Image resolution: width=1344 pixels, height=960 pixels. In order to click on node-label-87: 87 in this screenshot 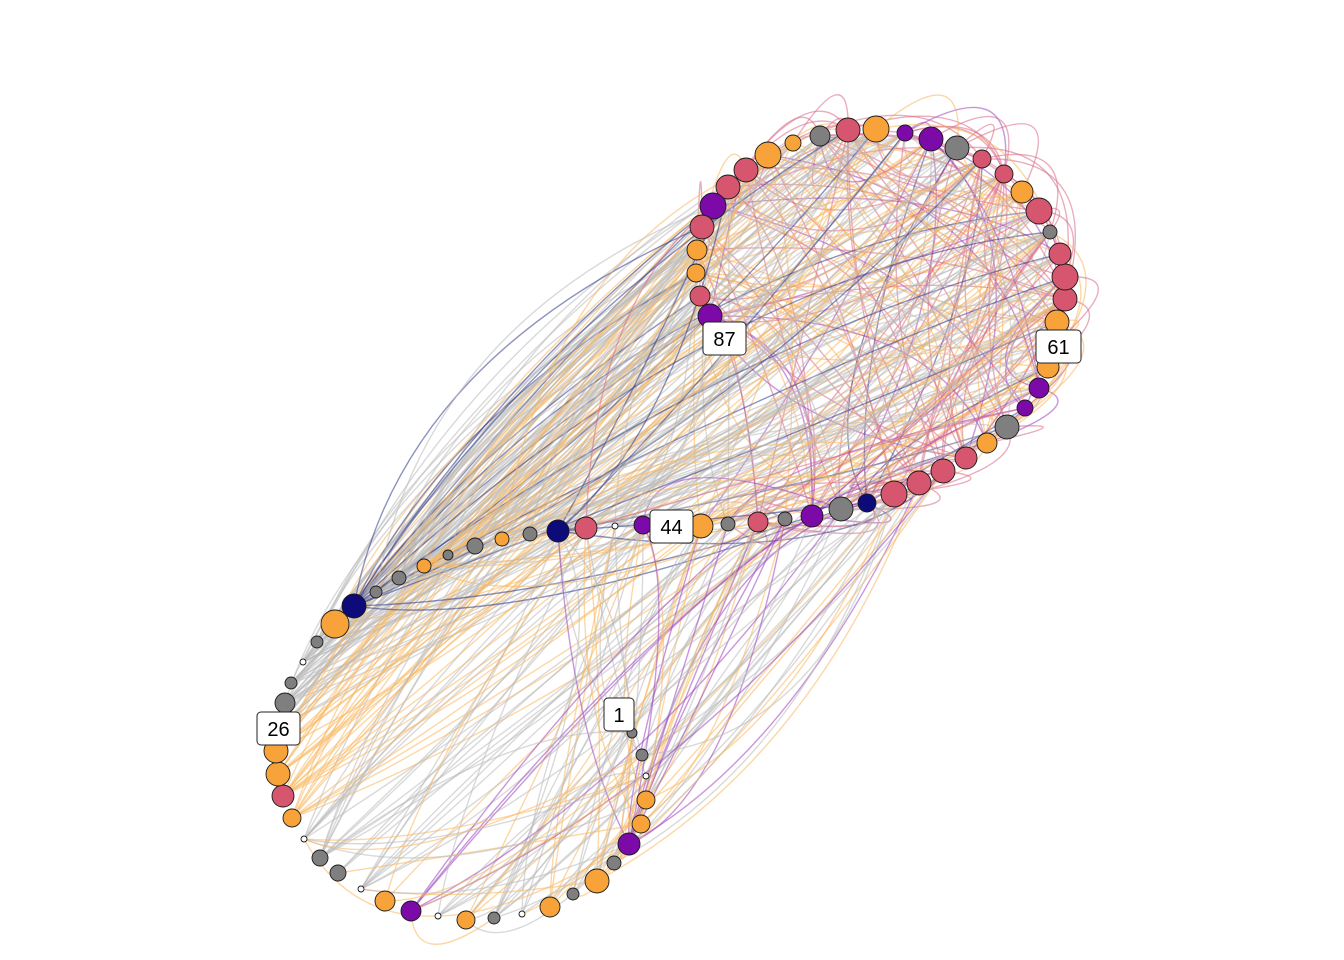, I will do `click(724, 338)`.